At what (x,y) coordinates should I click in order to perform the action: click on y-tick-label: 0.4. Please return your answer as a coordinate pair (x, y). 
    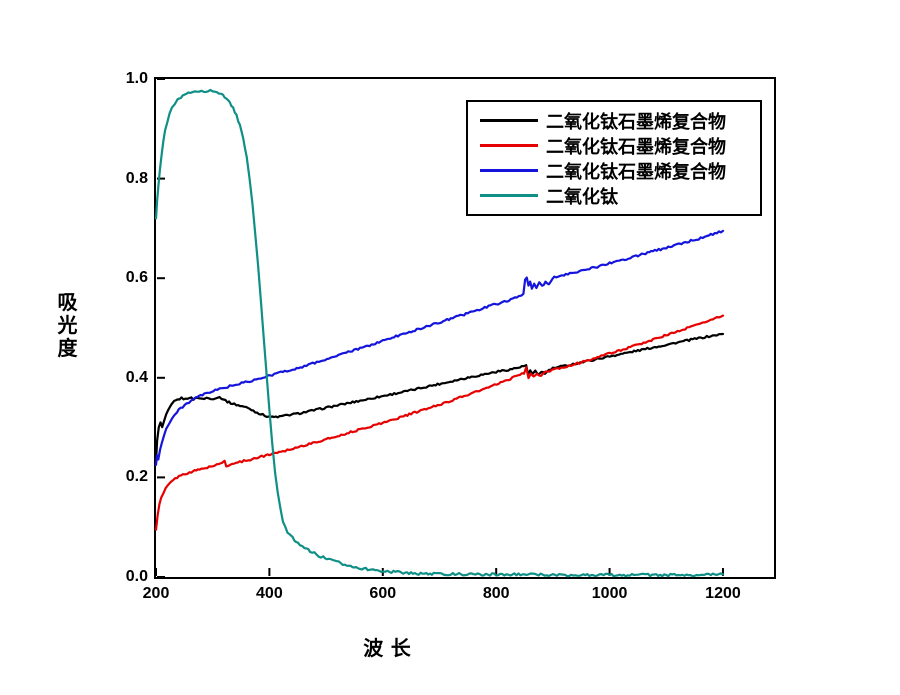
    Looking at the image, I should click on (136, 377).